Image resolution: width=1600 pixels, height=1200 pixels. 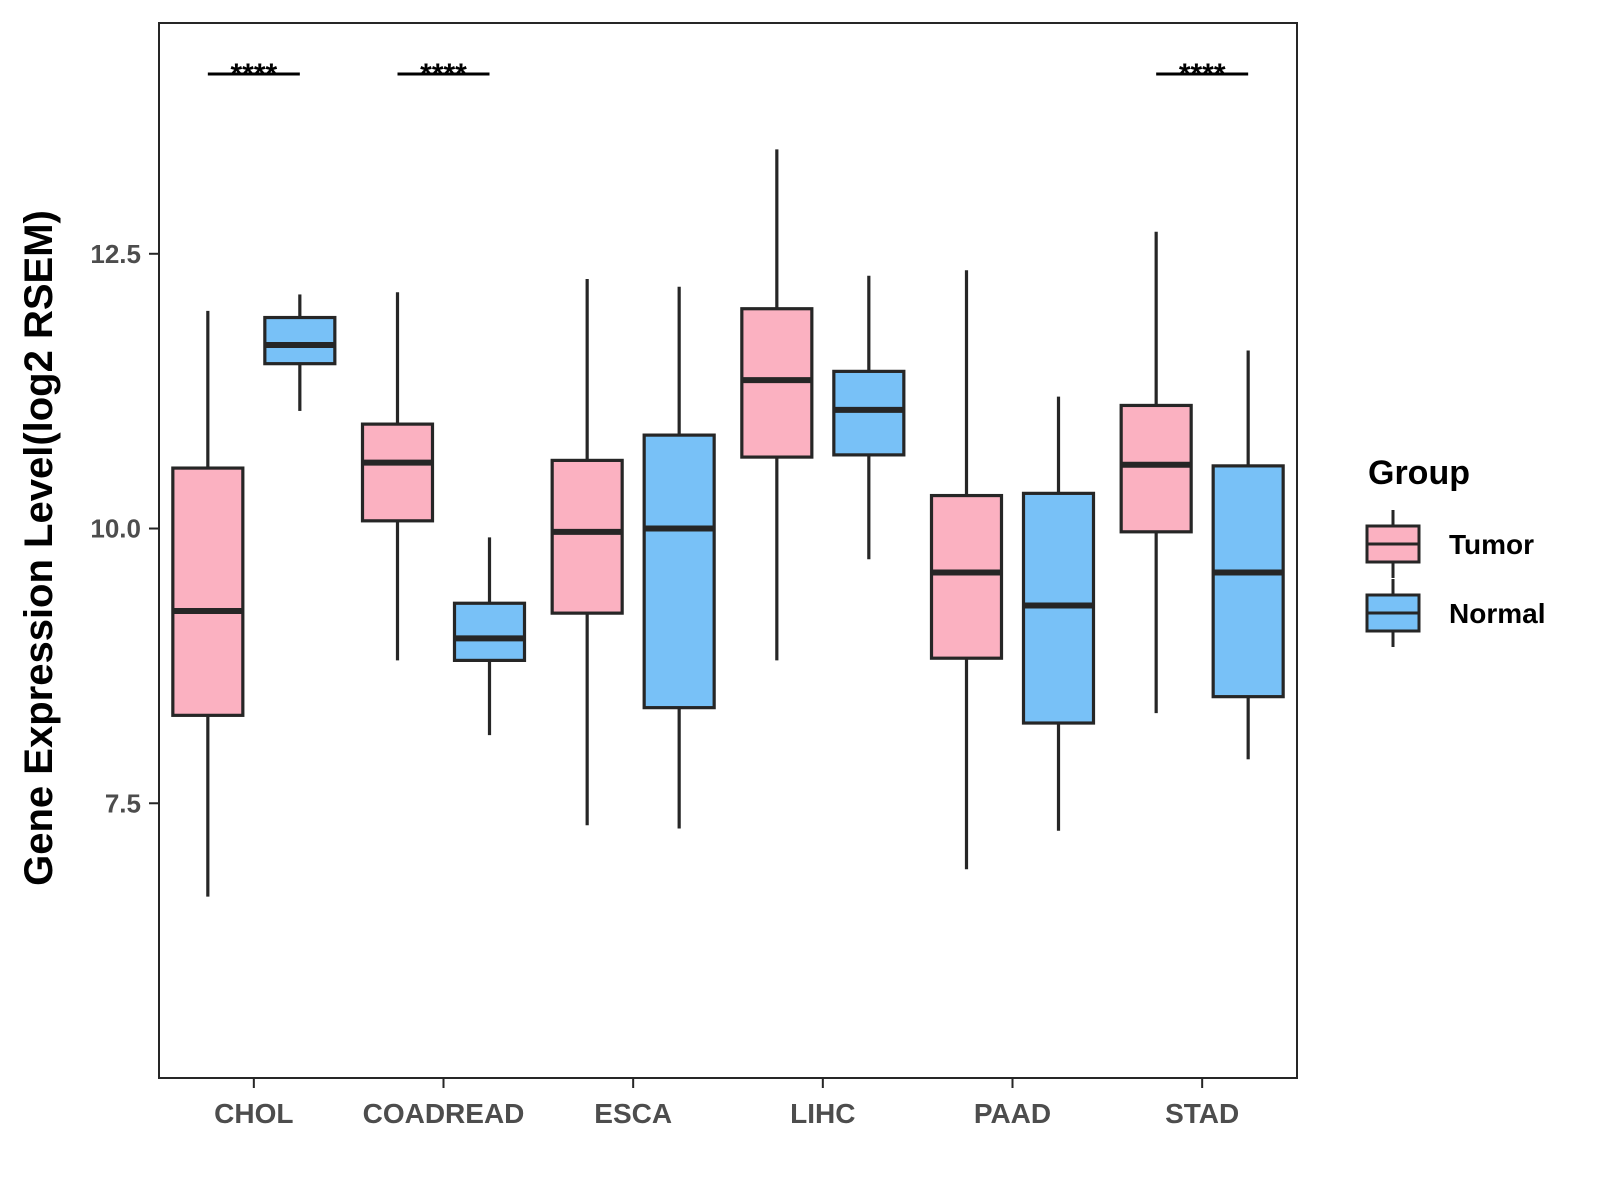 What do you see at coordinates (208, 591) in the screenshot?
I see `box-body-tumor-chol` at bounding box center [208, 591].